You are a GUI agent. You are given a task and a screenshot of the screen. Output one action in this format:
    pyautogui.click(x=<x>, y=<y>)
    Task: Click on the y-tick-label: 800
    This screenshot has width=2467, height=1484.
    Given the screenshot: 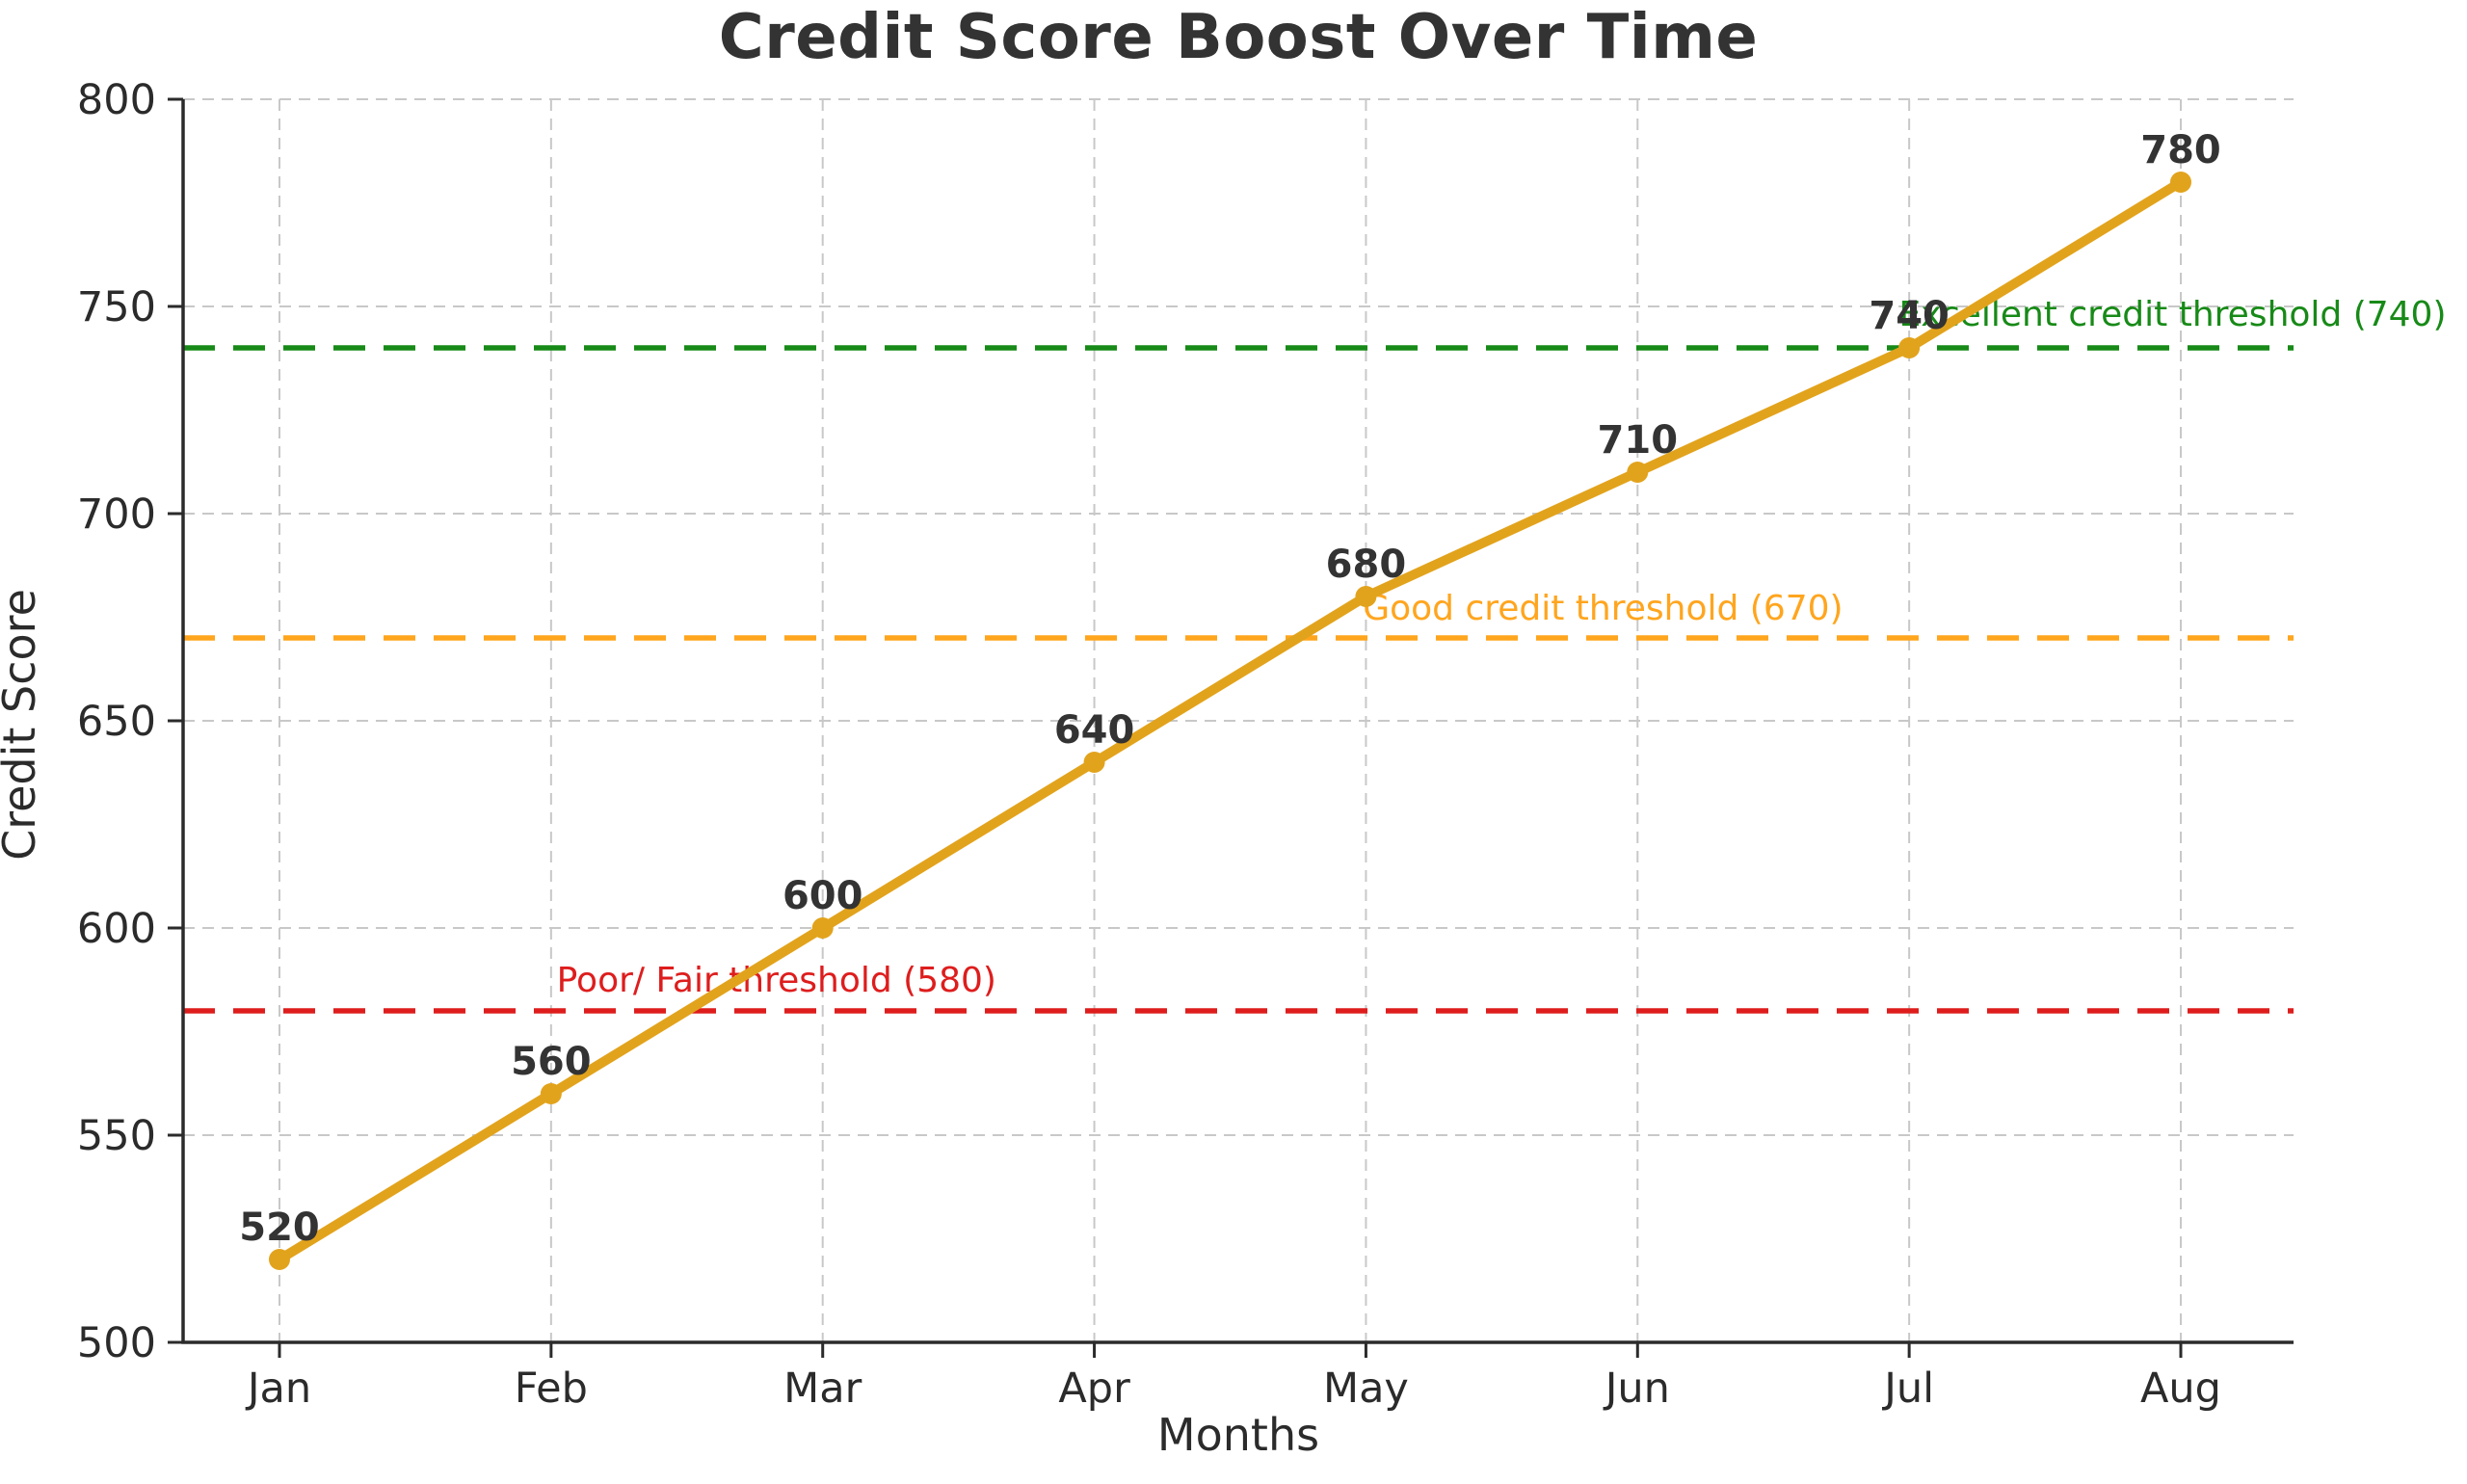 What is the action you would take?
    pyautogui.click(x=116, y=100)
    